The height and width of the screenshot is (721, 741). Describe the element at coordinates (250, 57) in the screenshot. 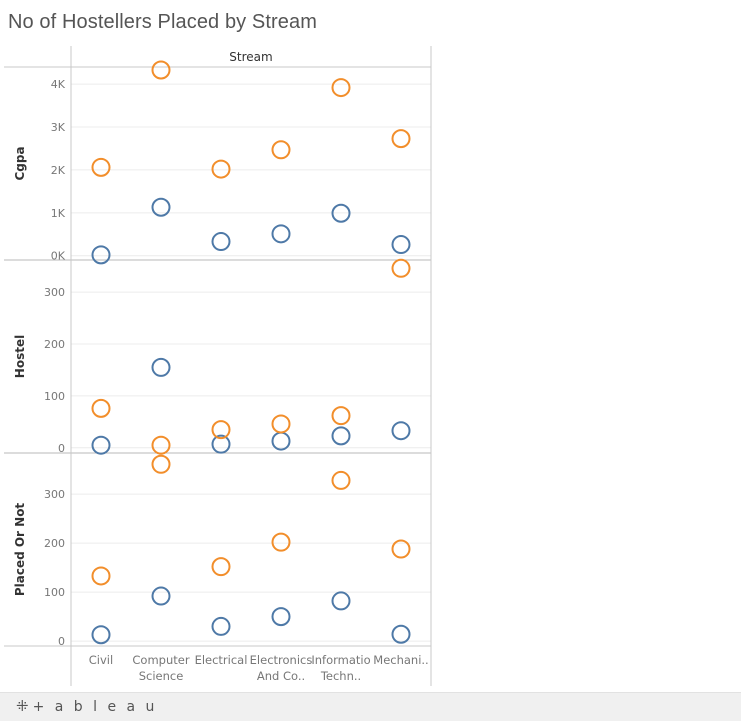

I see `column-header-stream: Stream` at that location.